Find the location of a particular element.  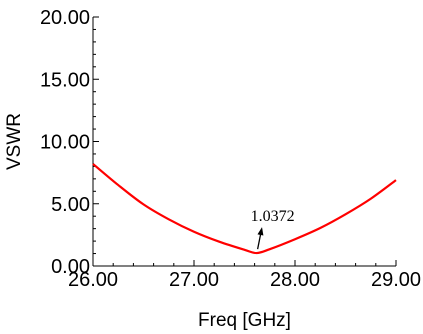

y-tick-label: 20.00 is located at coordinates (65, 18).